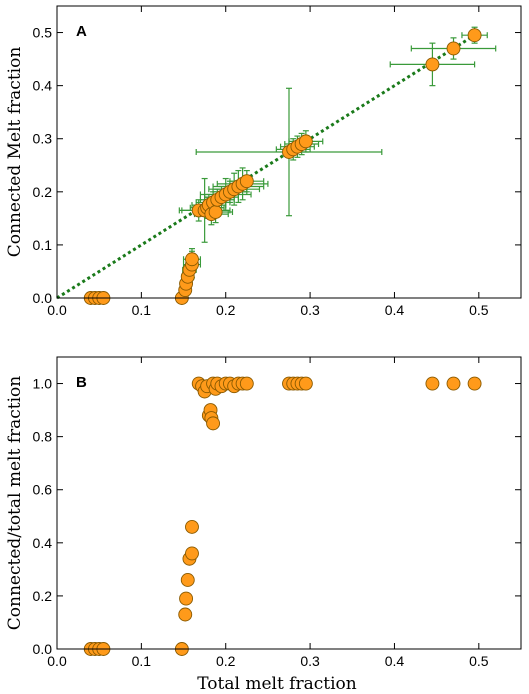 This screenshot has height=694, width=529. I want to click on panel-b-x-label: Total melt fraction, so click(276, 684).